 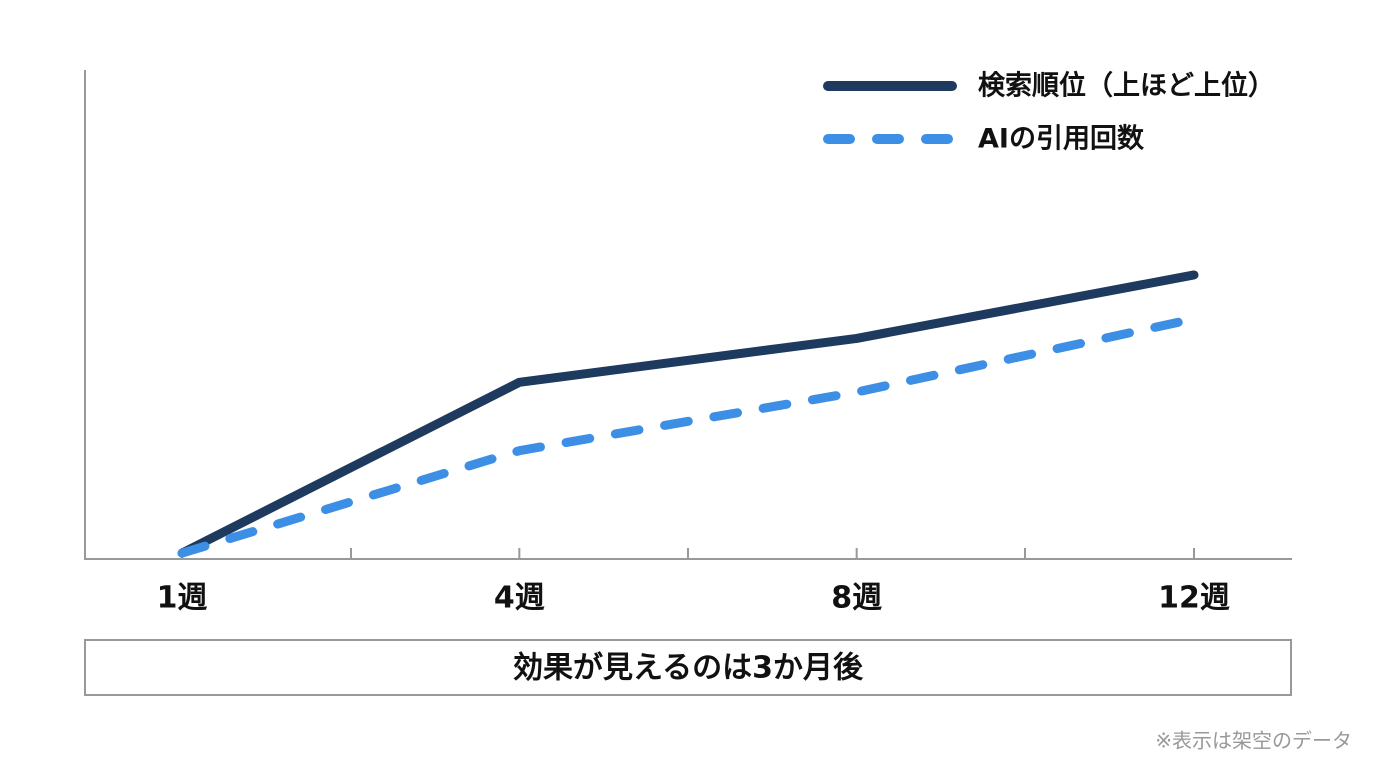 I want to click on x-tick-label: 8週, so click(x=856, y=598).